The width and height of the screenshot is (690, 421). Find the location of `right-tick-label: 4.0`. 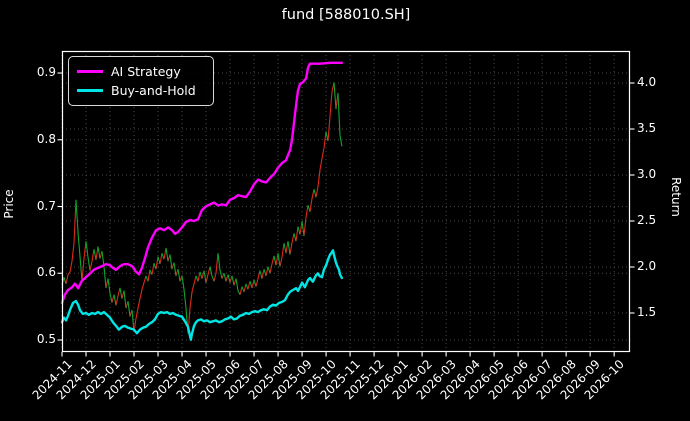

right-tick-label: 4.0 is located at coordinates (647, 82).